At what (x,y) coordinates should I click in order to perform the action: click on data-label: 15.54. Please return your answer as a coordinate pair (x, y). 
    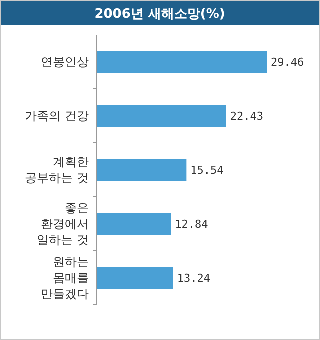
    Looking at the image, I should click on (207, 170).